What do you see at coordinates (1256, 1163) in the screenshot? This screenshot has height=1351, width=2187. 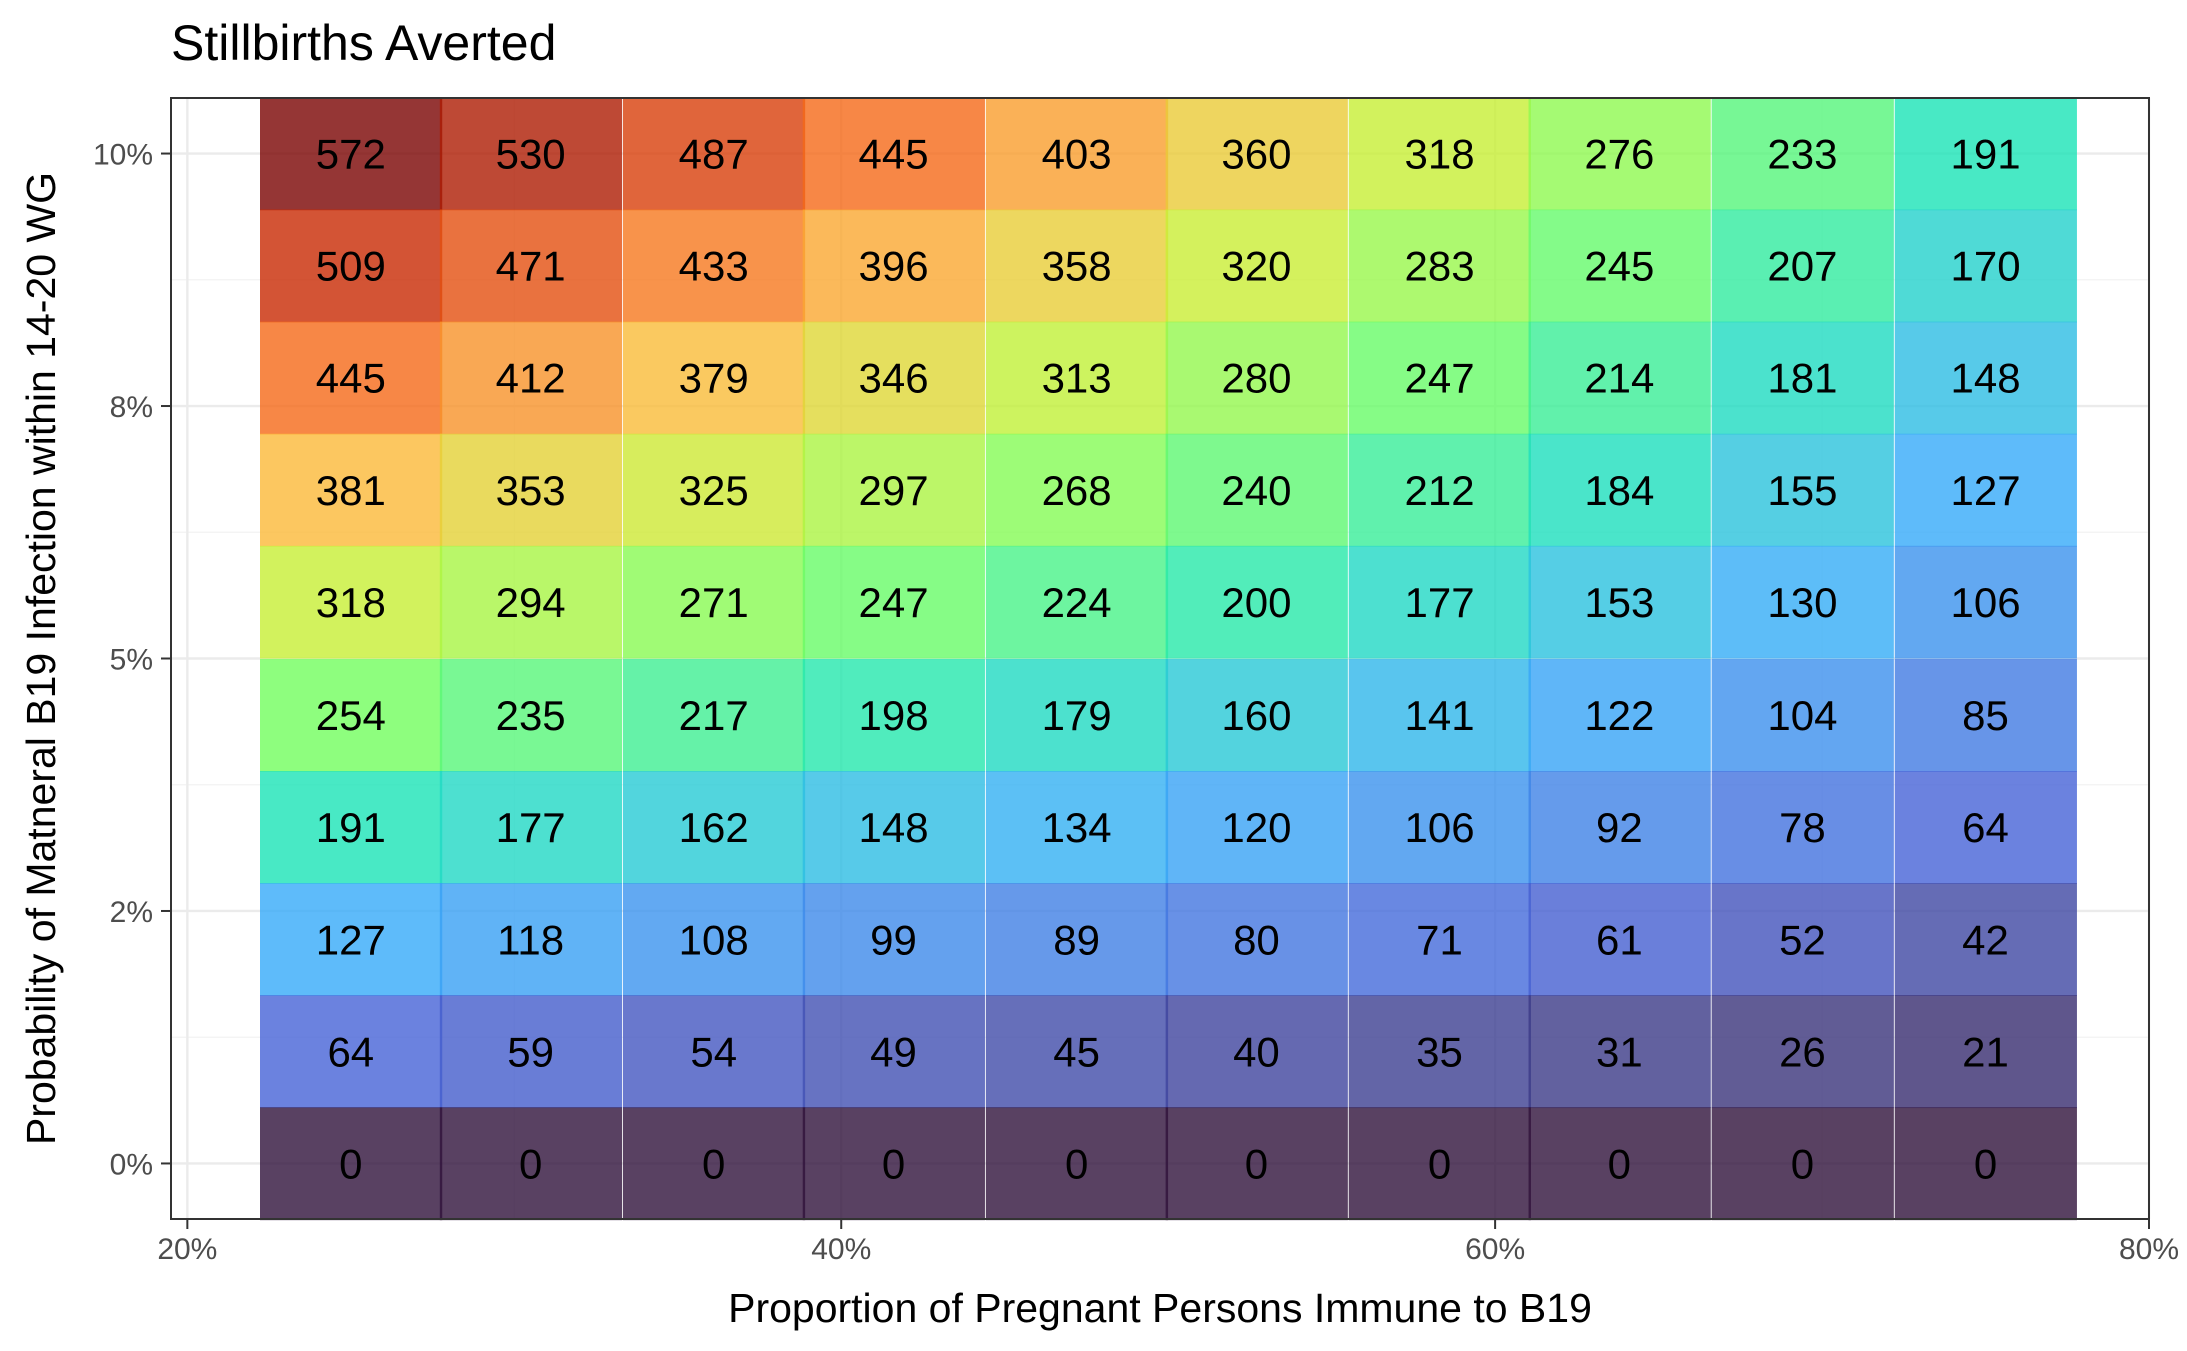 I see `cell-value-r9-c5: 0` at bounding box center [1256, 1163].